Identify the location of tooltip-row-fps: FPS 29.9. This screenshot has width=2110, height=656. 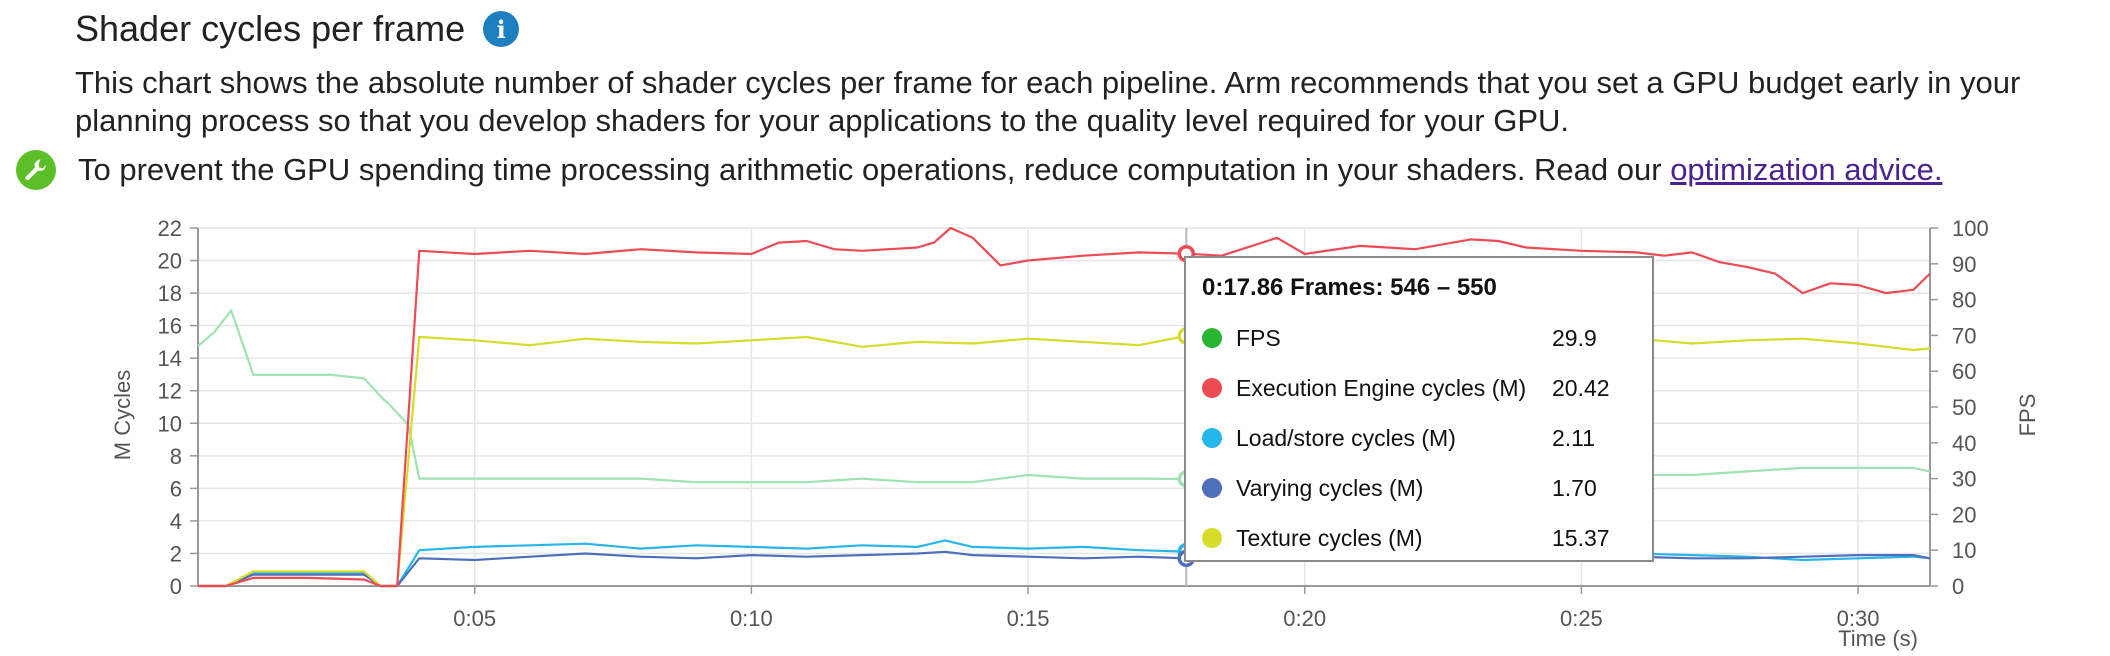
(1422, 338).